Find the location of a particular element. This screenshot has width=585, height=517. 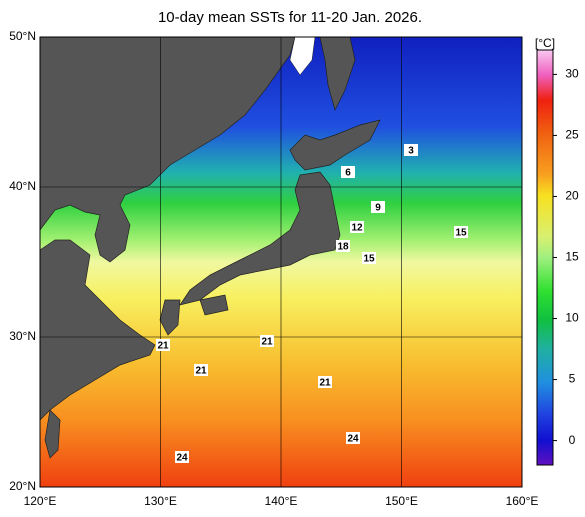

colorbar-tick-label: 10 is located at coordinates (572, 318).